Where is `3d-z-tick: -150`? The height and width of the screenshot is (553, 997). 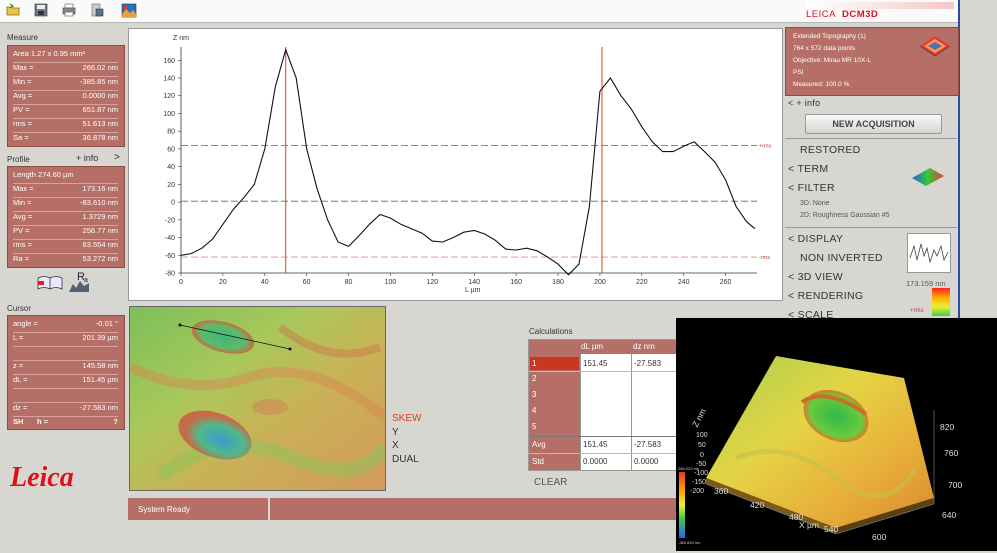
3d-z-tick: -150 is located at coordinates (699, 482).